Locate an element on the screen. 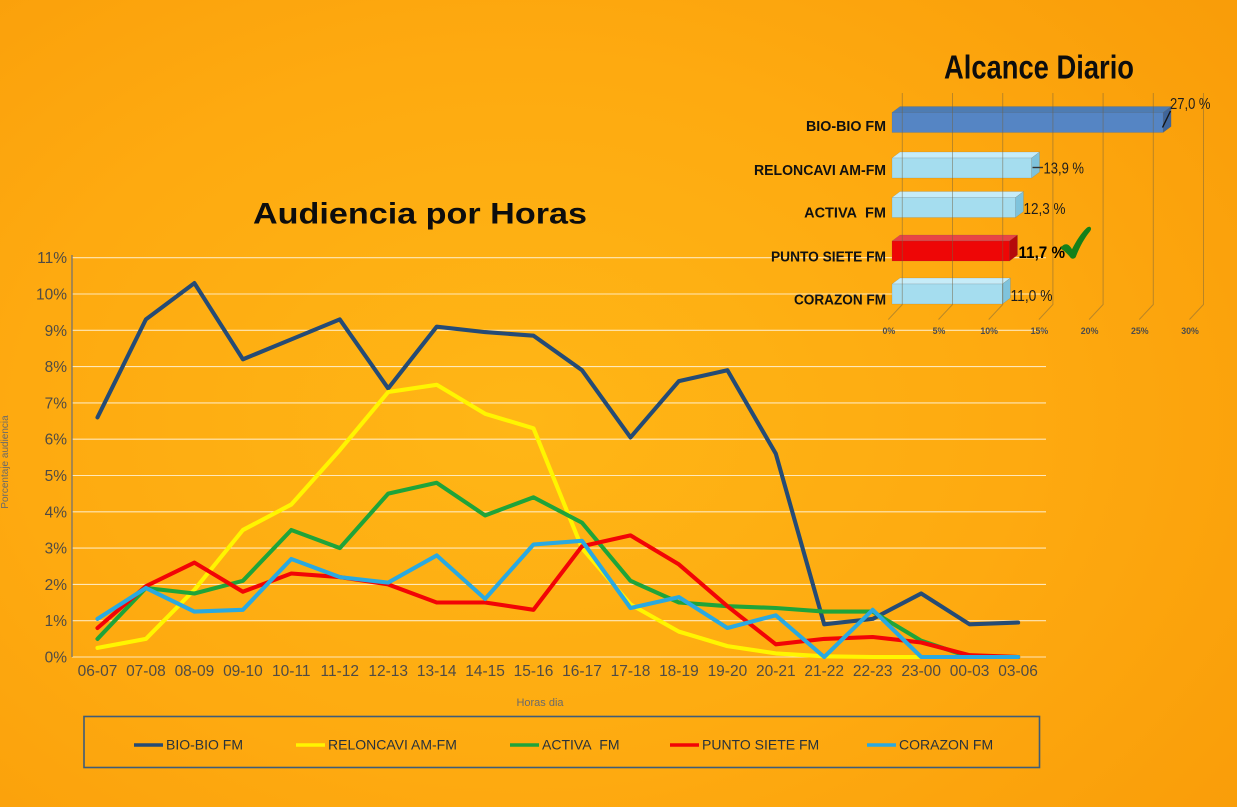 This screenshot has width=1237, height=807. svg-text: 4% is located at coordinates (56, 512).